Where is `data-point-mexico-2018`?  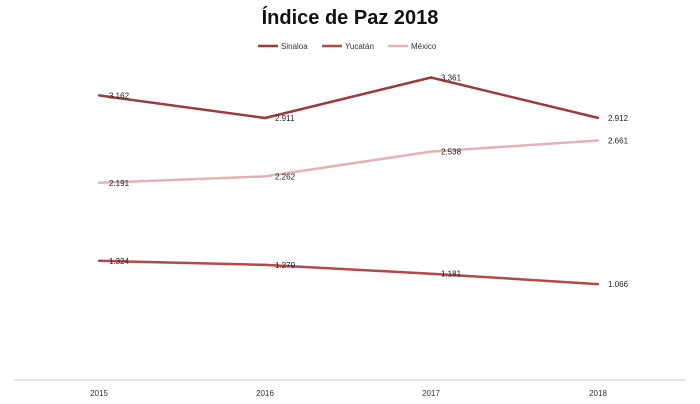
data-point-mexico-2018 is located at coordinates (598, 140).